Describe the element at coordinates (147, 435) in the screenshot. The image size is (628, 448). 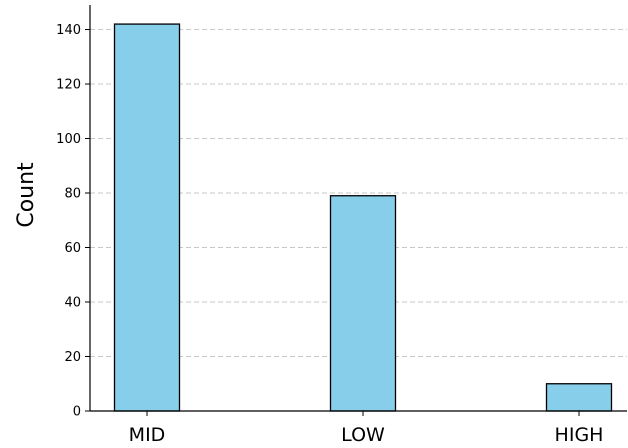
I see `x-tick-label: MID` at that location.